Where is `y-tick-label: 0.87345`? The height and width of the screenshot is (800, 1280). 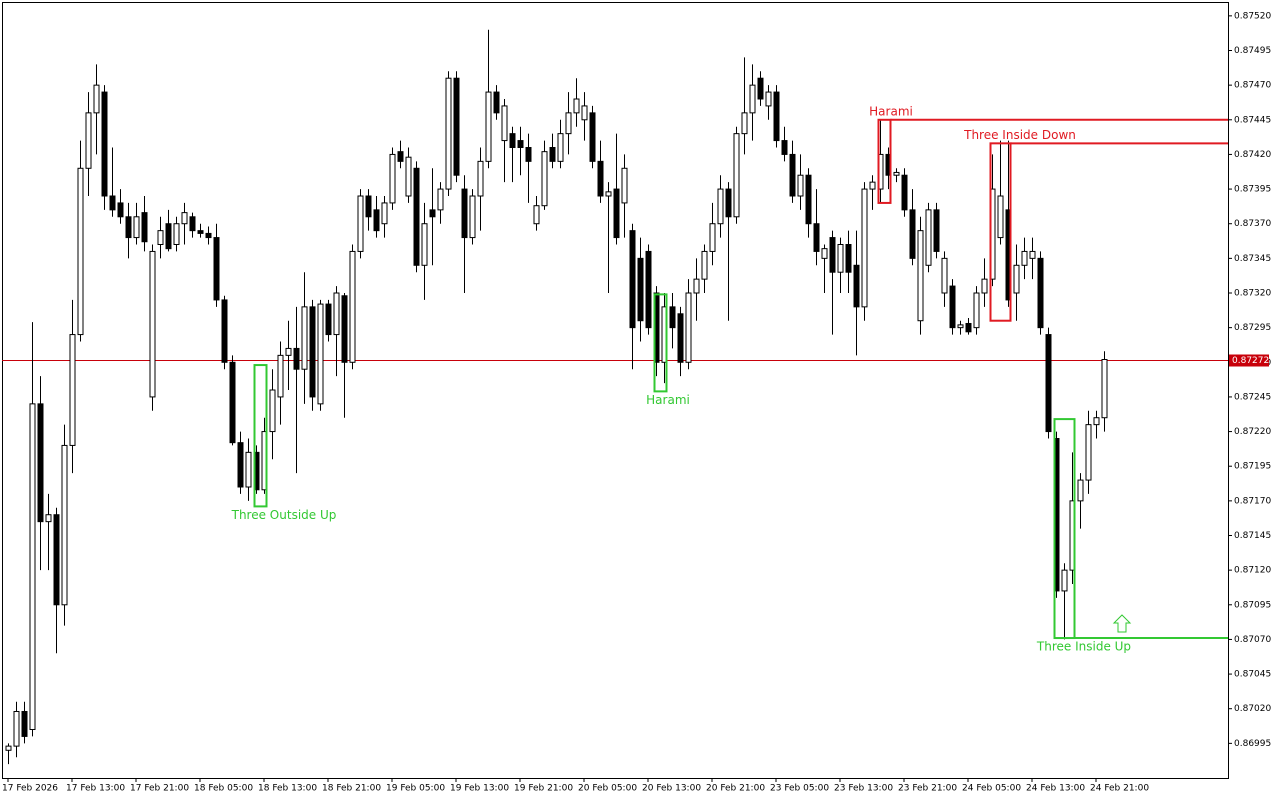
y-tick-label: 0.87345 is located at coordinates (1252, 259).